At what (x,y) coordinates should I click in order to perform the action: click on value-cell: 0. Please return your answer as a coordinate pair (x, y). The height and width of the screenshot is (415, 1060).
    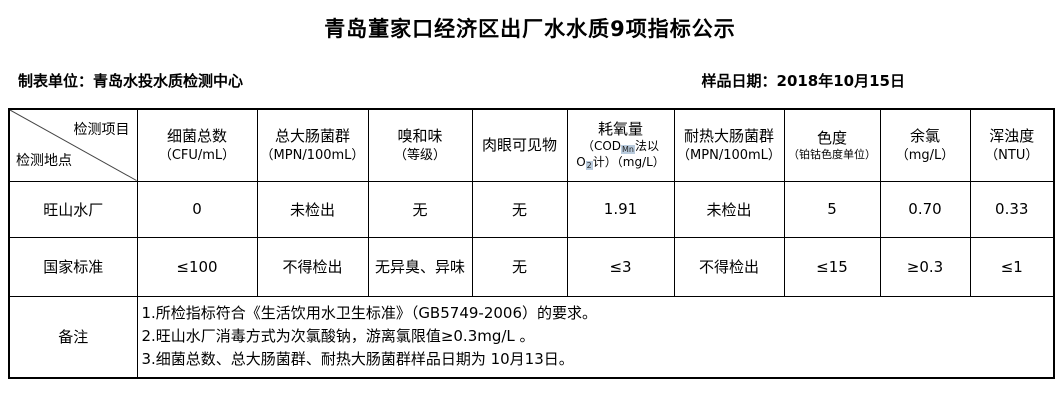
    Looking at the image, I should click on (197, 209).